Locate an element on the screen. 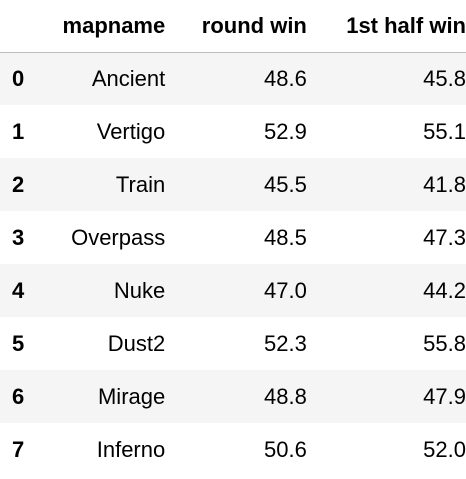 The image size is (466, 479). cell-first-half-win: 44.2 is located at coordinates (444, 290).